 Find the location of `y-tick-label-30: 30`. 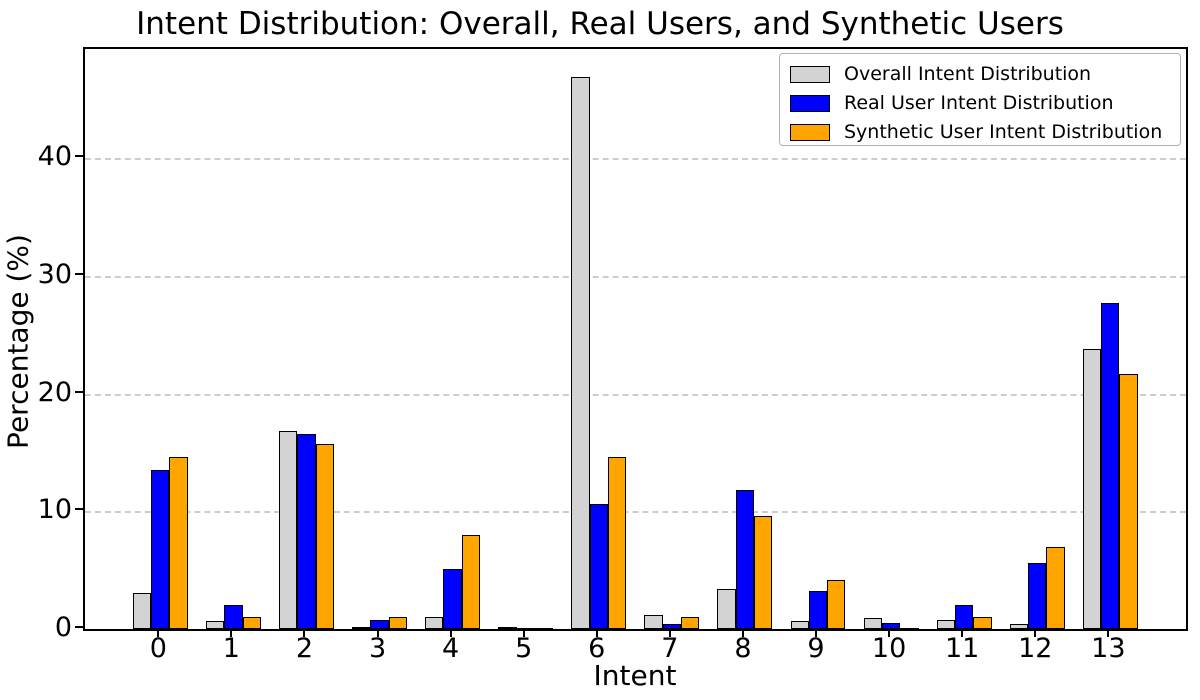

y-tick-label-30: 30 is located at coordinates (54, 275).